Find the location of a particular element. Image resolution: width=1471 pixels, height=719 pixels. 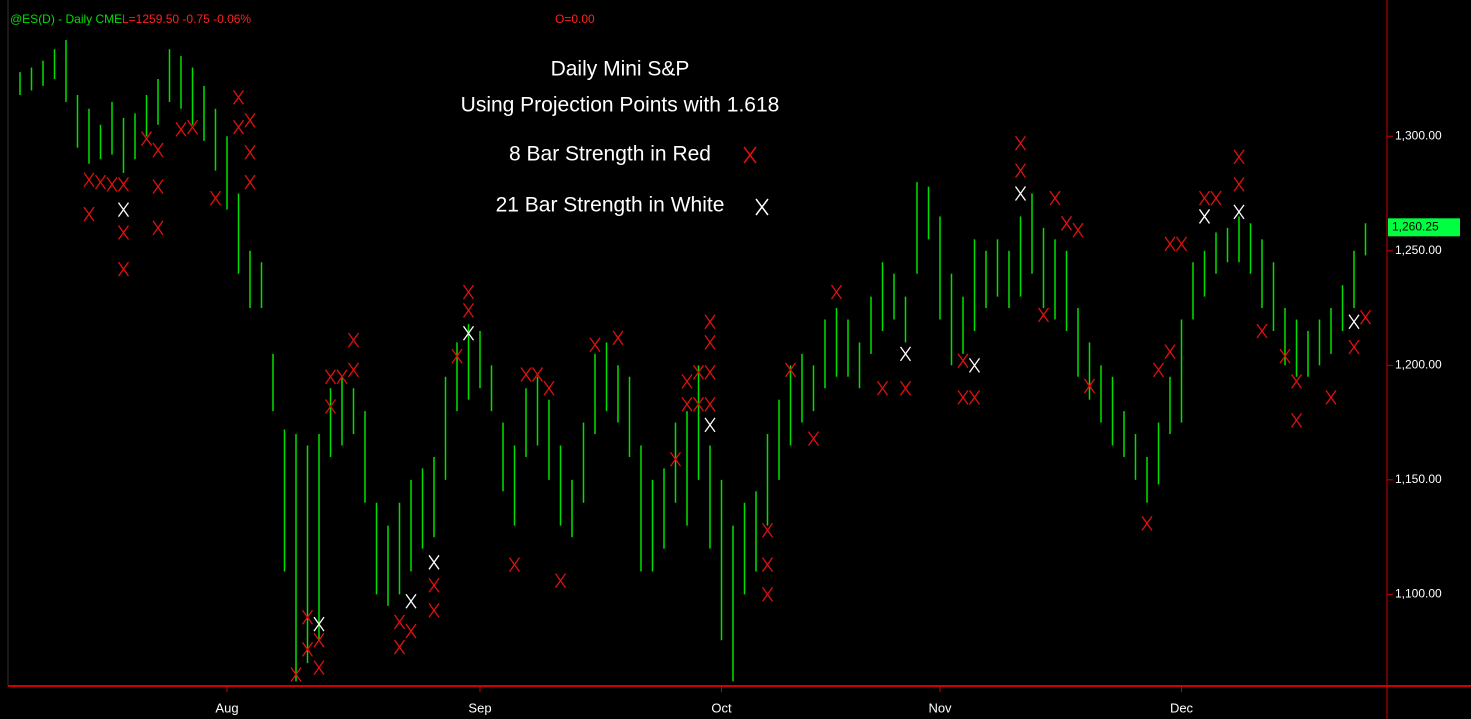

last-price-box is located at coordinates (1424, 227).